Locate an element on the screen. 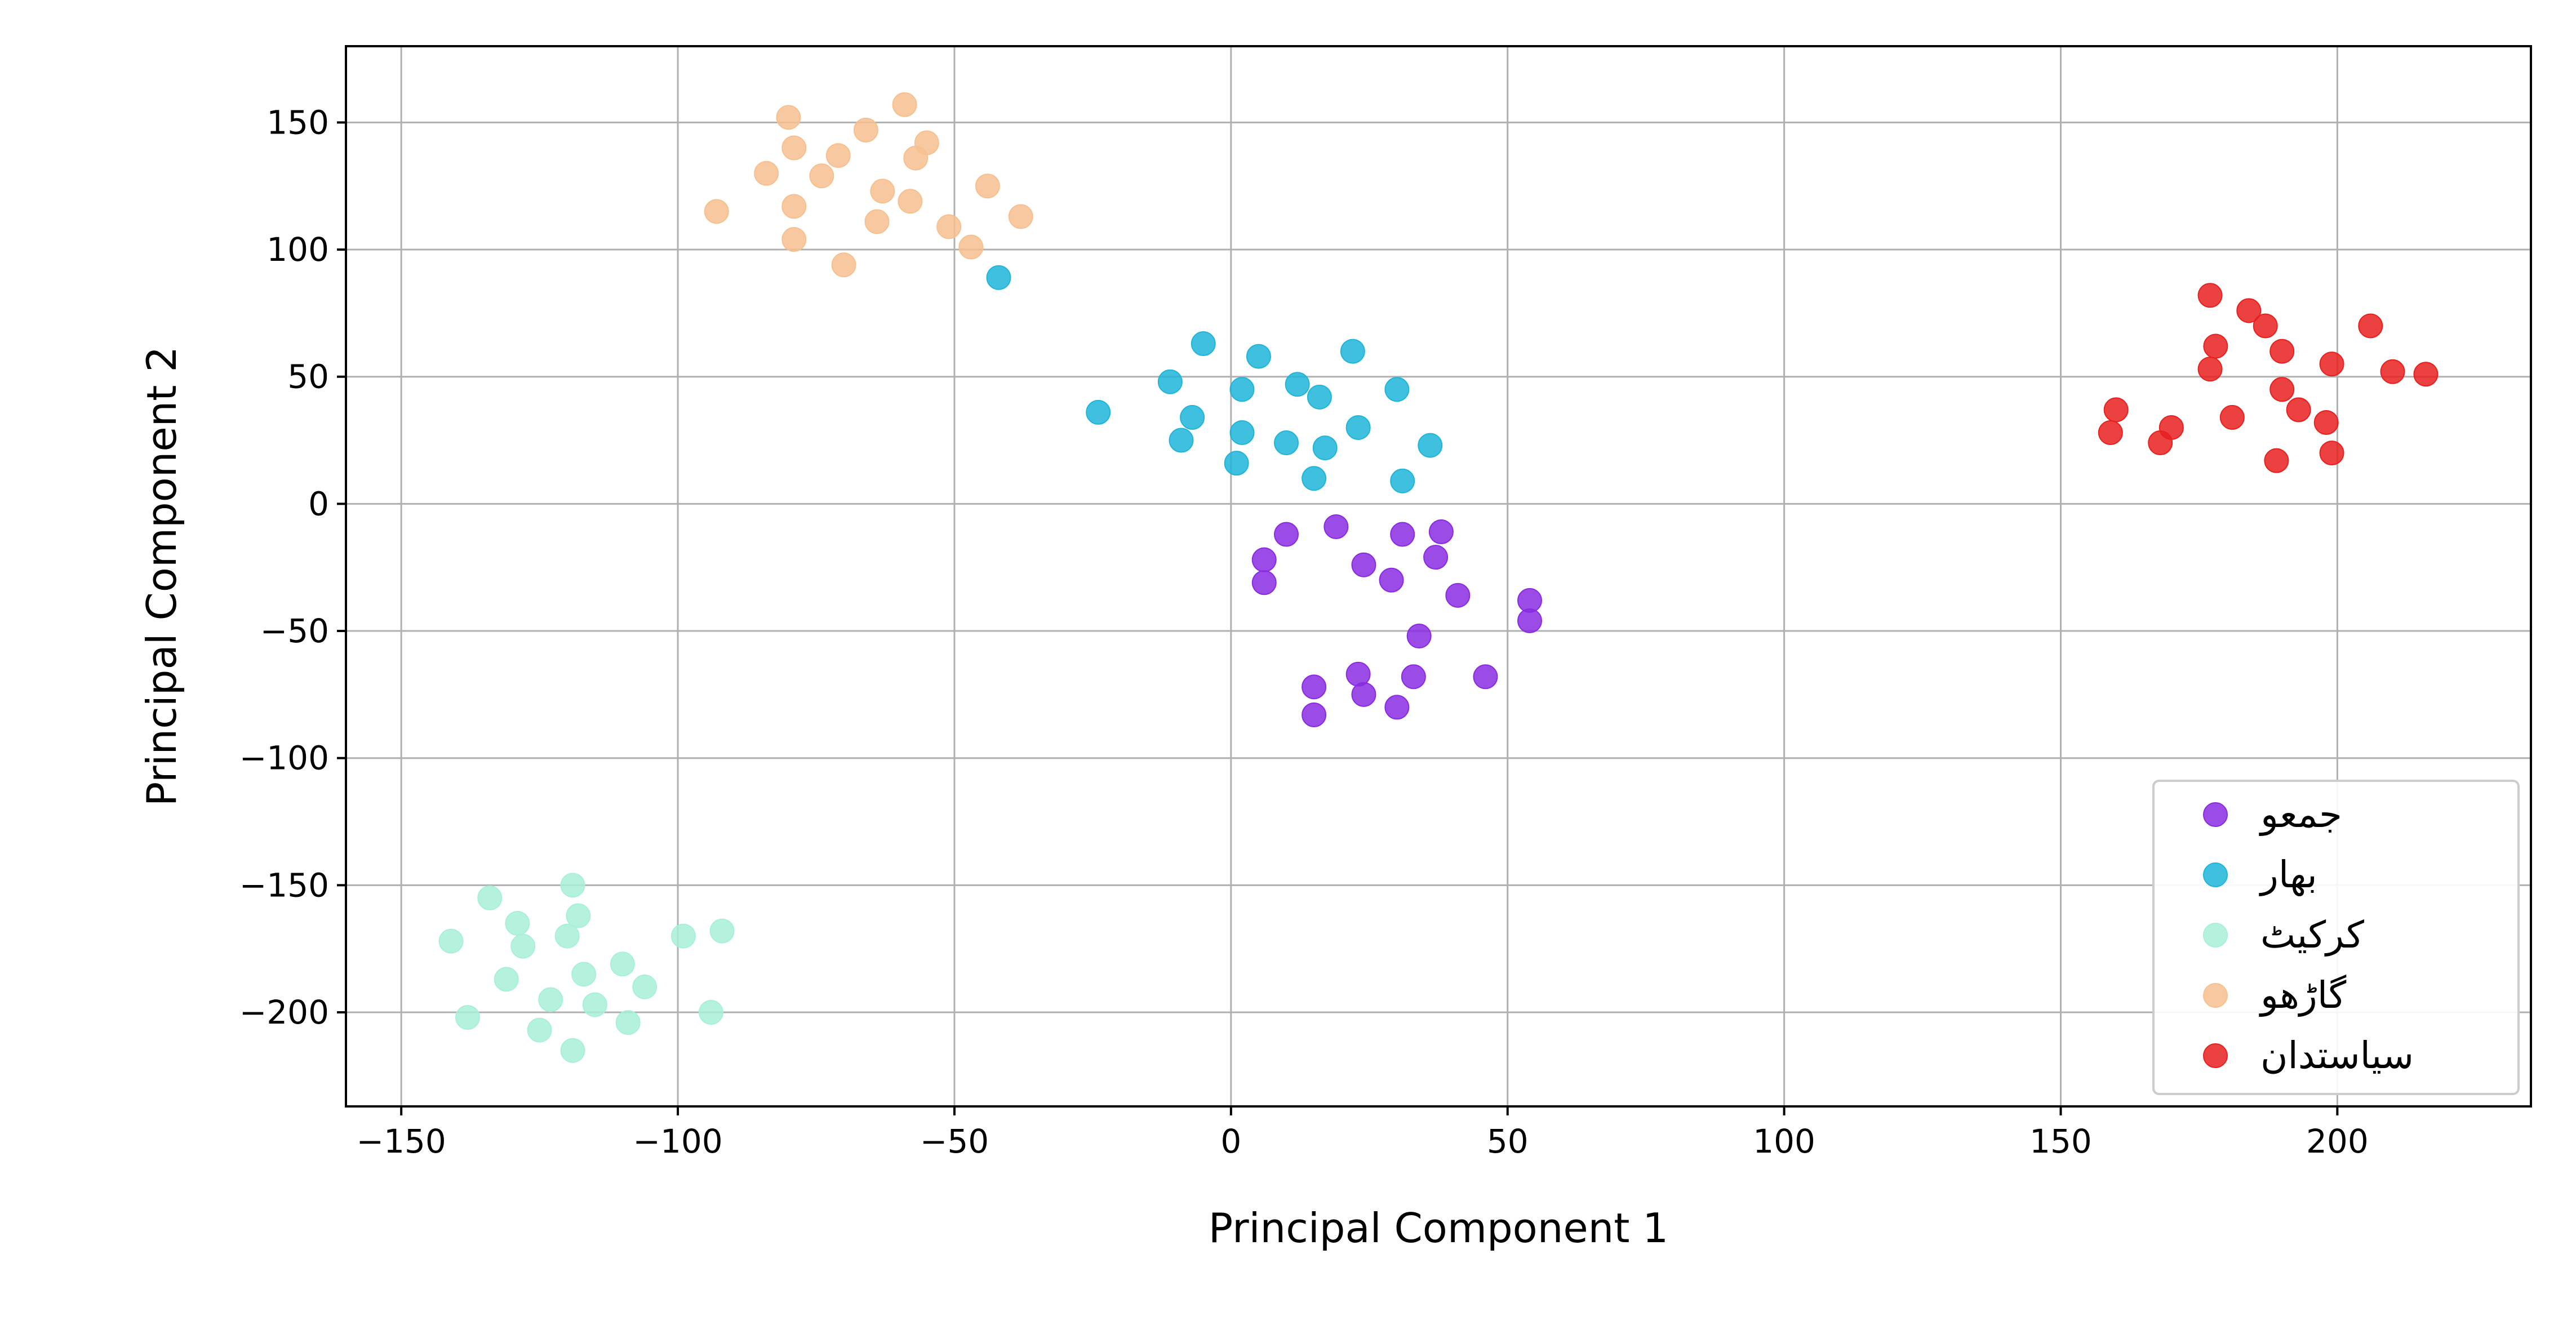 The width and height of the screenshot is (2576, 1343). x-tick-label: 50 is located at coordinates (1508, 1141).